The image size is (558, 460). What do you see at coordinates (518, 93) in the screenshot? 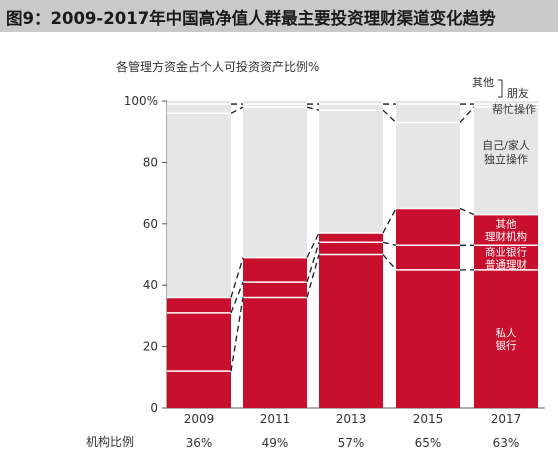
I see `series-label: 朋友` at bounding box center [518, 93].